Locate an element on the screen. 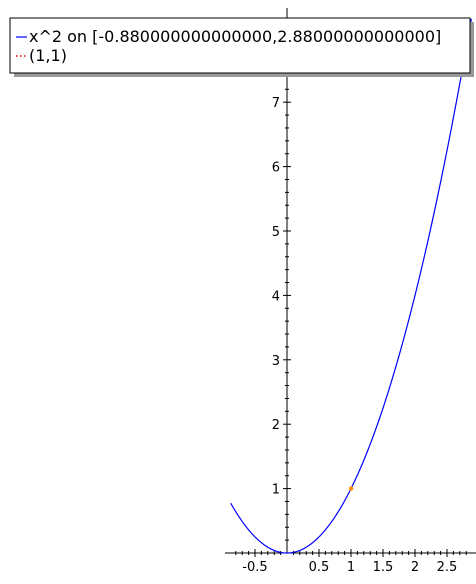 The height and width of the screenshot is (584, 476). x-tick-label: 1.5 is located at coordinates (383, 567).